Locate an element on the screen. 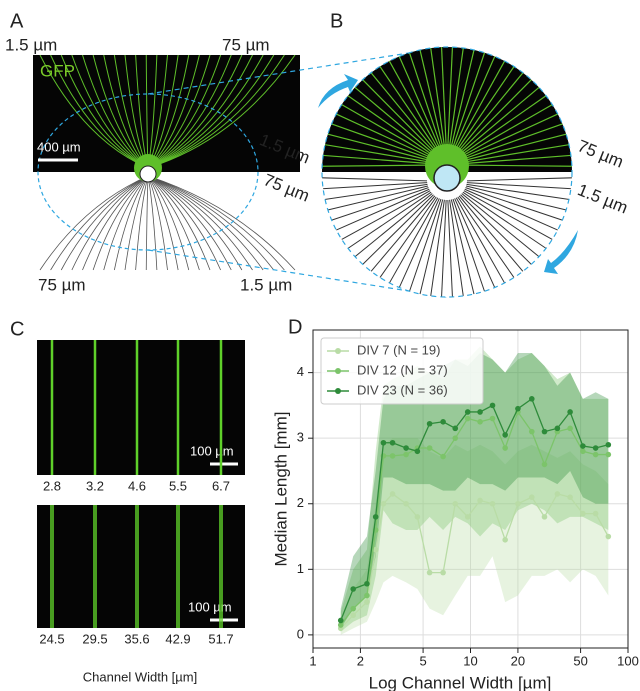 The height and width of the screenshot is (691, 640). y-tick-label: 0 is located at coordinates (300, 633).